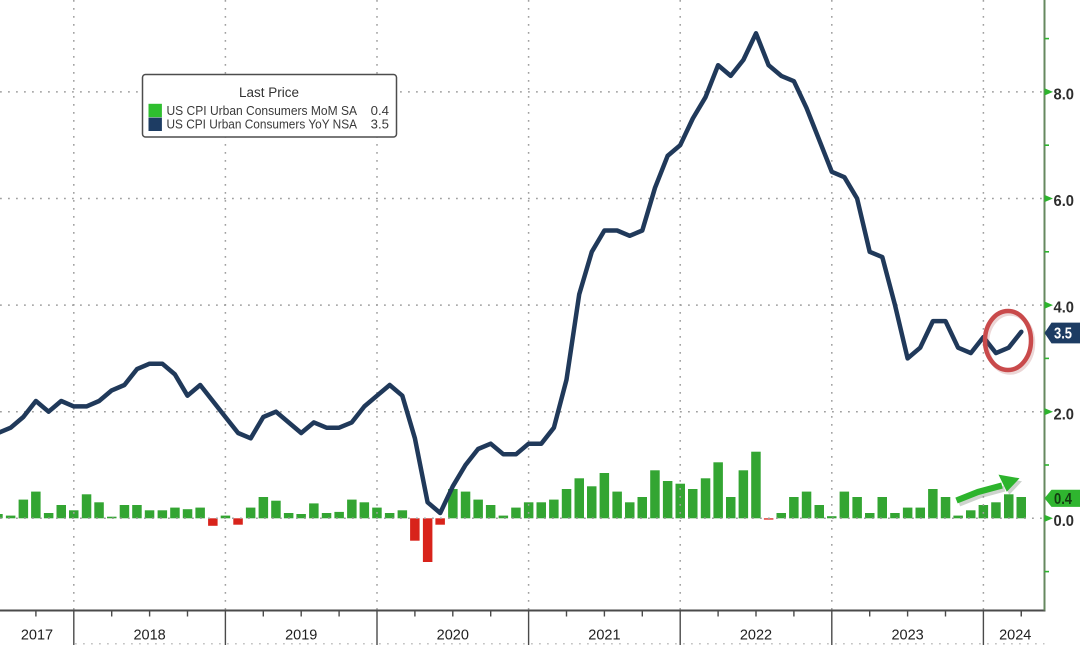 The width and height of the screenshot is (1080, 650). Describe the element at coordinates (262, 110) in the screenshot. I see `svg-text: US CPI Urban Consumers MoM SA` at that location.